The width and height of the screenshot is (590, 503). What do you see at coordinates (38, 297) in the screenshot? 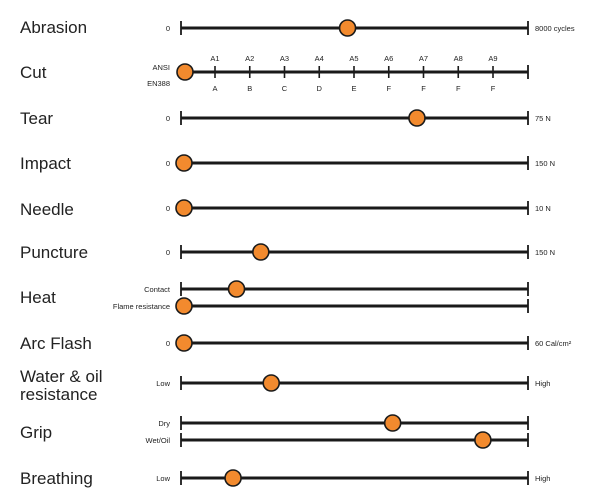
I see `category-label: Heat` at bounding box center [38, 297].